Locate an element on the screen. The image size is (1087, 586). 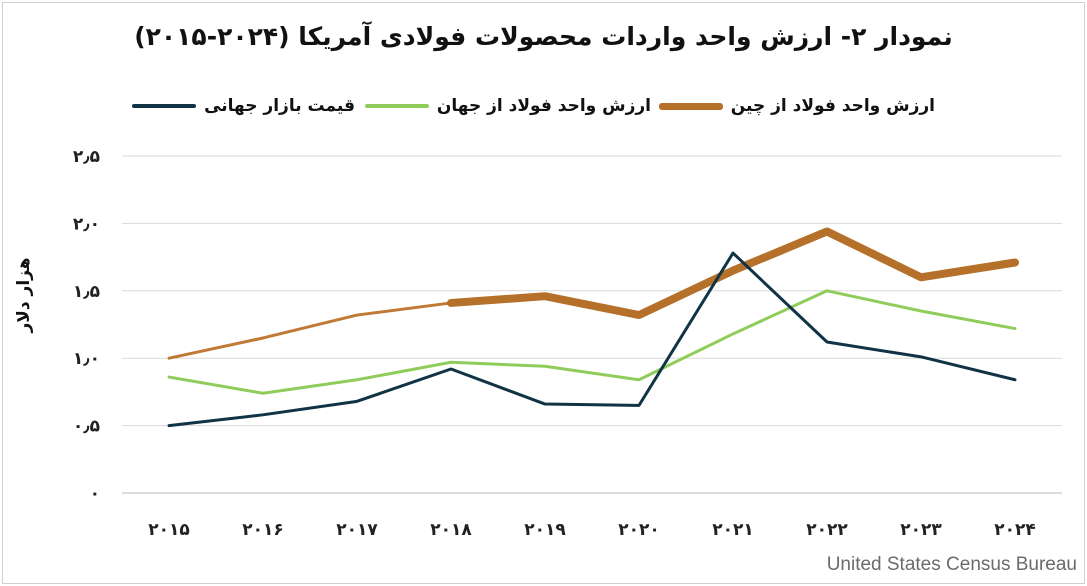
legend-label-world: ارزش واحد فولاد از جهان is located at coordinates (543, 106).